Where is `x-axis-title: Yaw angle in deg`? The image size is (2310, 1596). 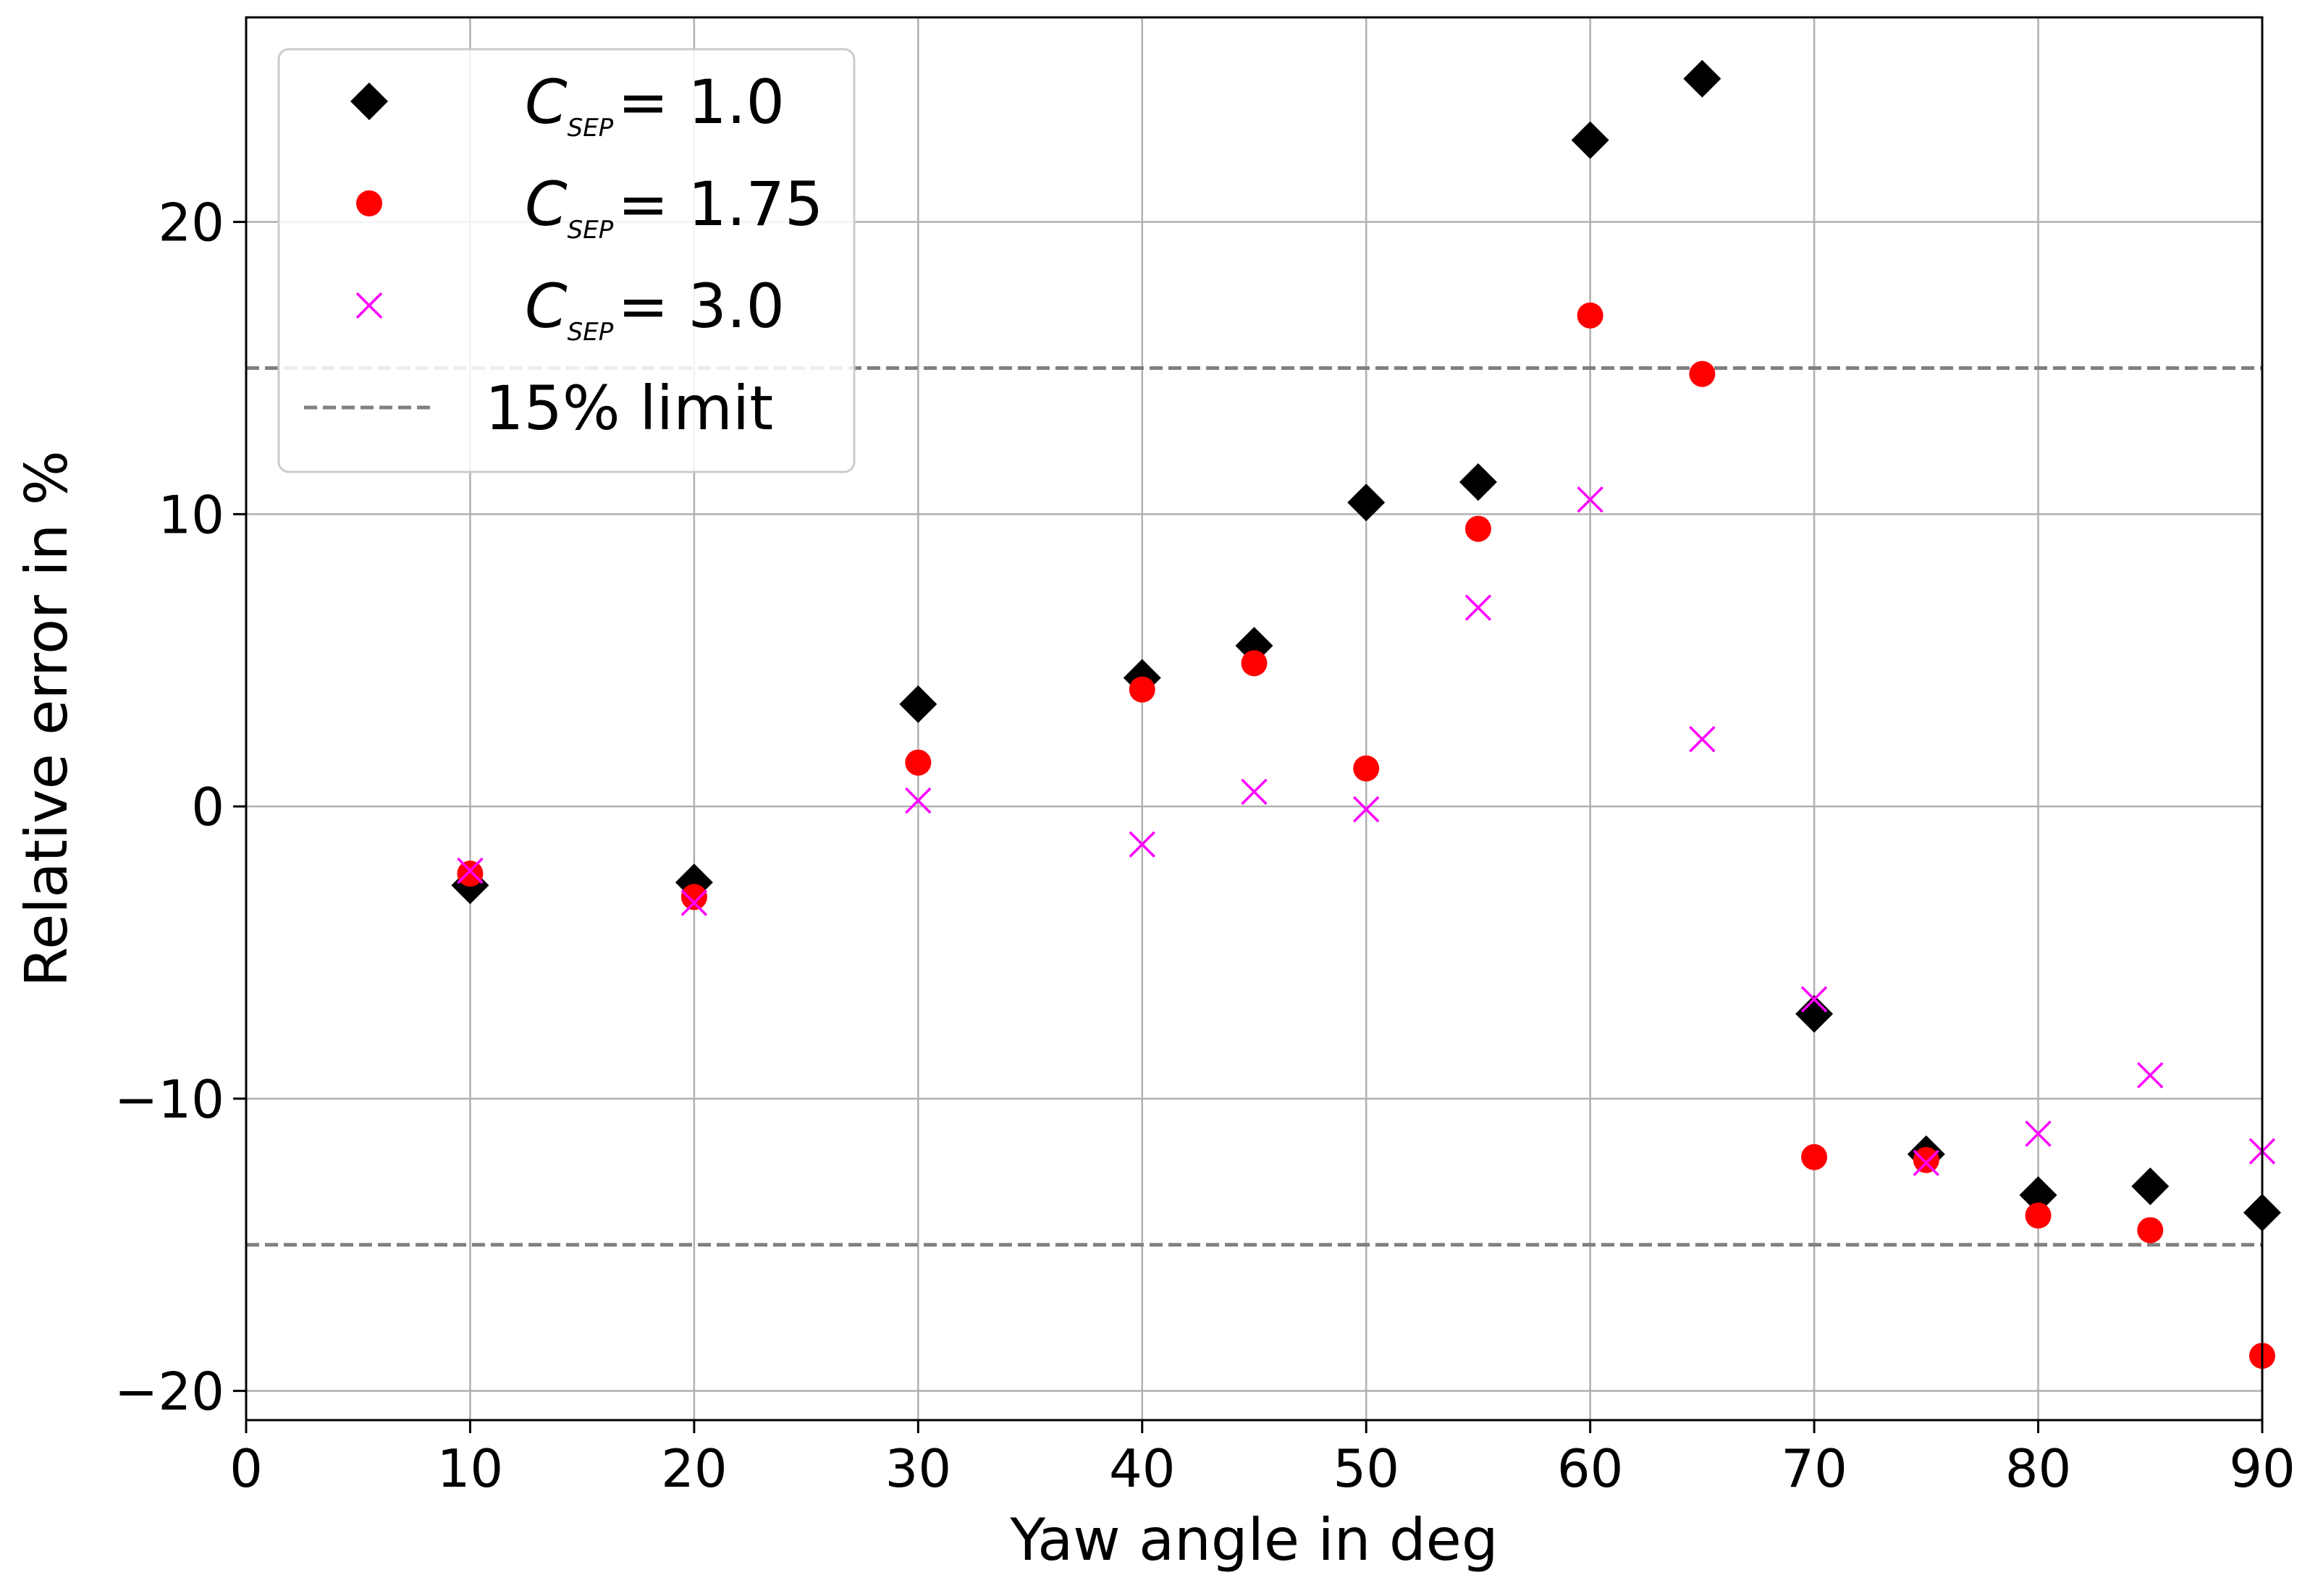
x-axis-title: Yaw angle in deg is located at coordinates (1253, 1540).